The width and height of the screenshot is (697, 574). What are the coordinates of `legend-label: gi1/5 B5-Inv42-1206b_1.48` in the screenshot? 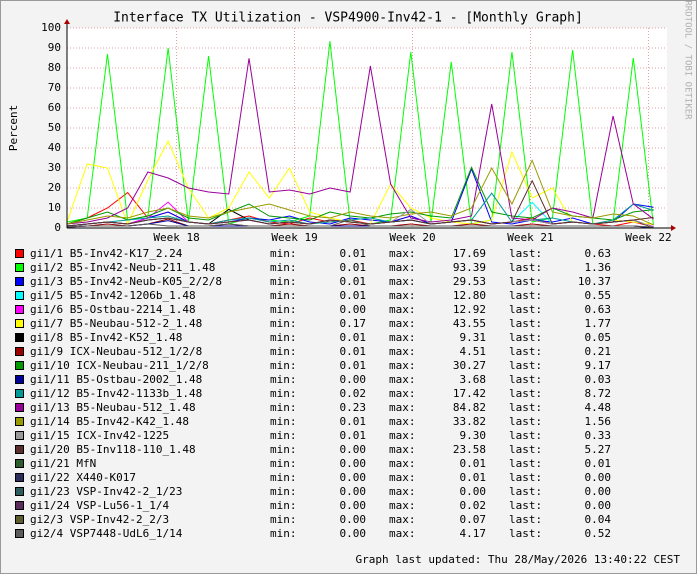 It's located at (113, 295).